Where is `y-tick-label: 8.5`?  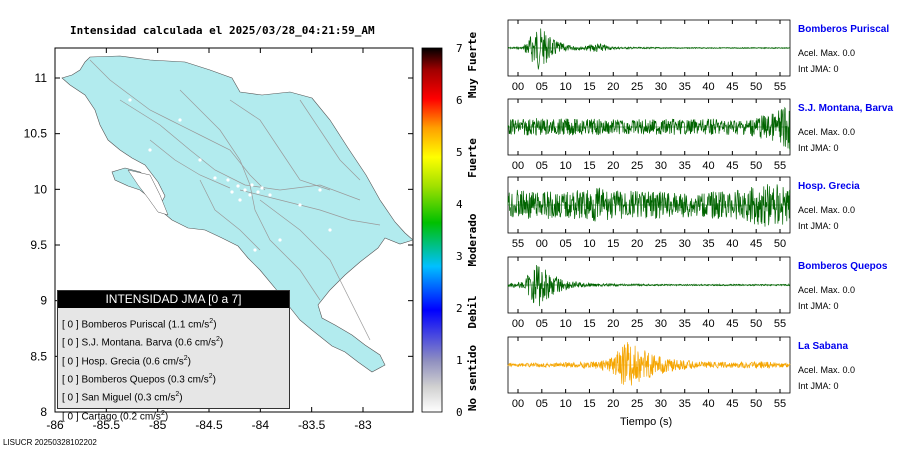
y-tick-label: 8.5 is located at coordinates (38, 356).